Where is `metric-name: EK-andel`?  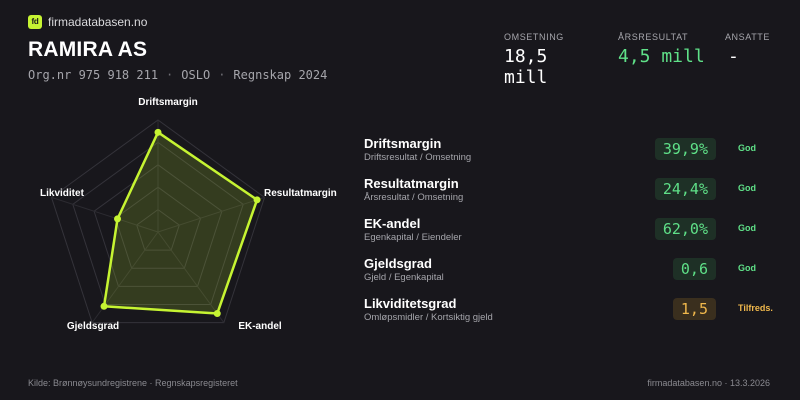
metric-name: EK-andel is located at coordinates (392, 223).